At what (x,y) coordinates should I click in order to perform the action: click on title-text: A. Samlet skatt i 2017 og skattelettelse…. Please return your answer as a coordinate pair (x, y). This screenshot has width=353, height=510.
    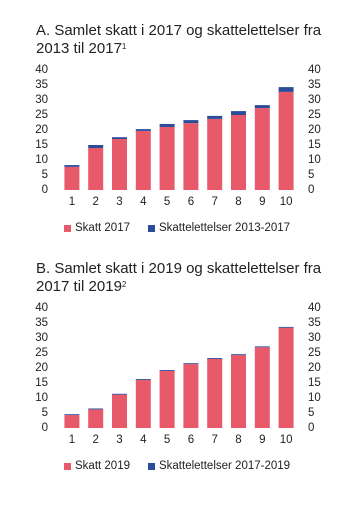
    Looking at the image, I should click on (179, 39).